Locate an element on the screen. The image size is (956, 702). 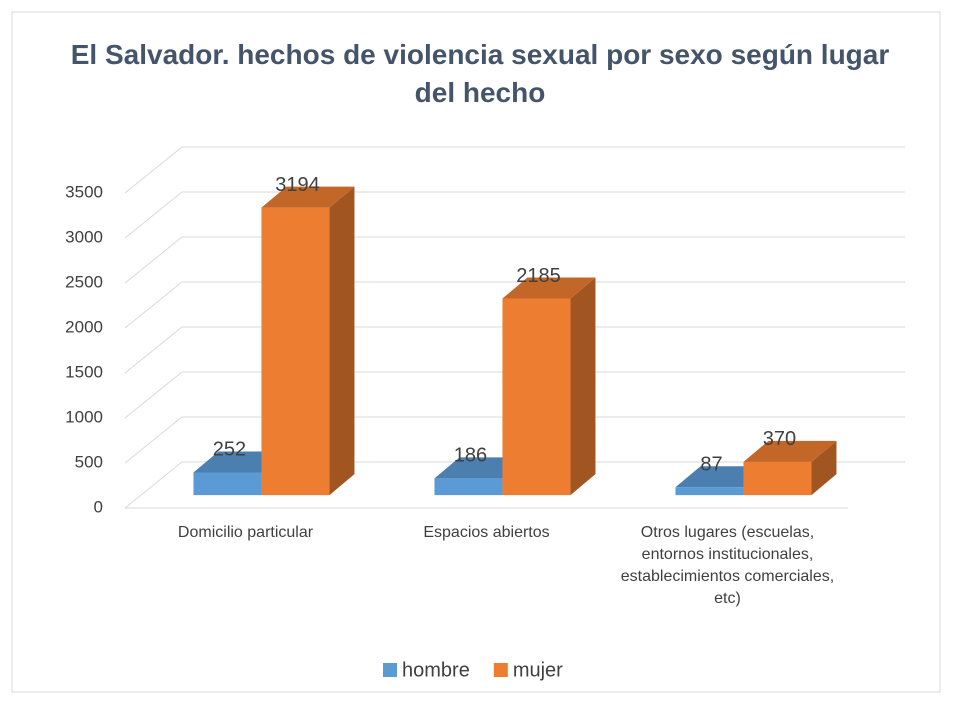
x-tick-label: Espacios abiertos is located at coordinates (486, 532).